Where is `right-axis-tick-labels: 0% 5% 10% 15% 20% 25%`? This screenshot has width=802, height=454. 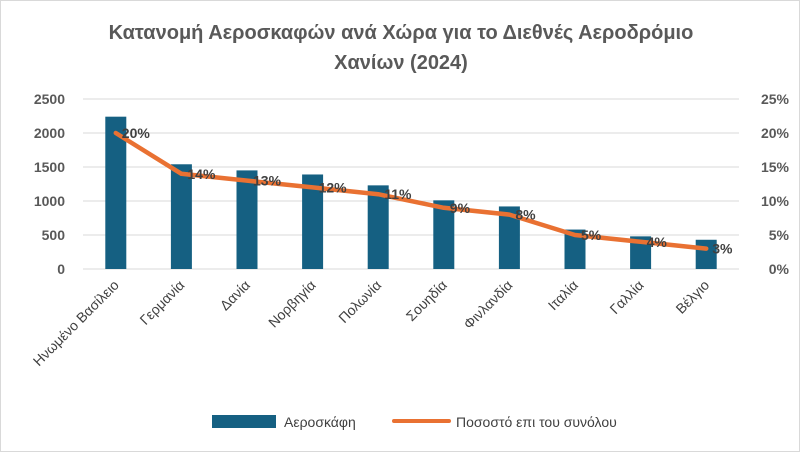
right-axis-tick-labels: 0% 5% 10% 15% 20% 25% is located at coordinates (775, 184).